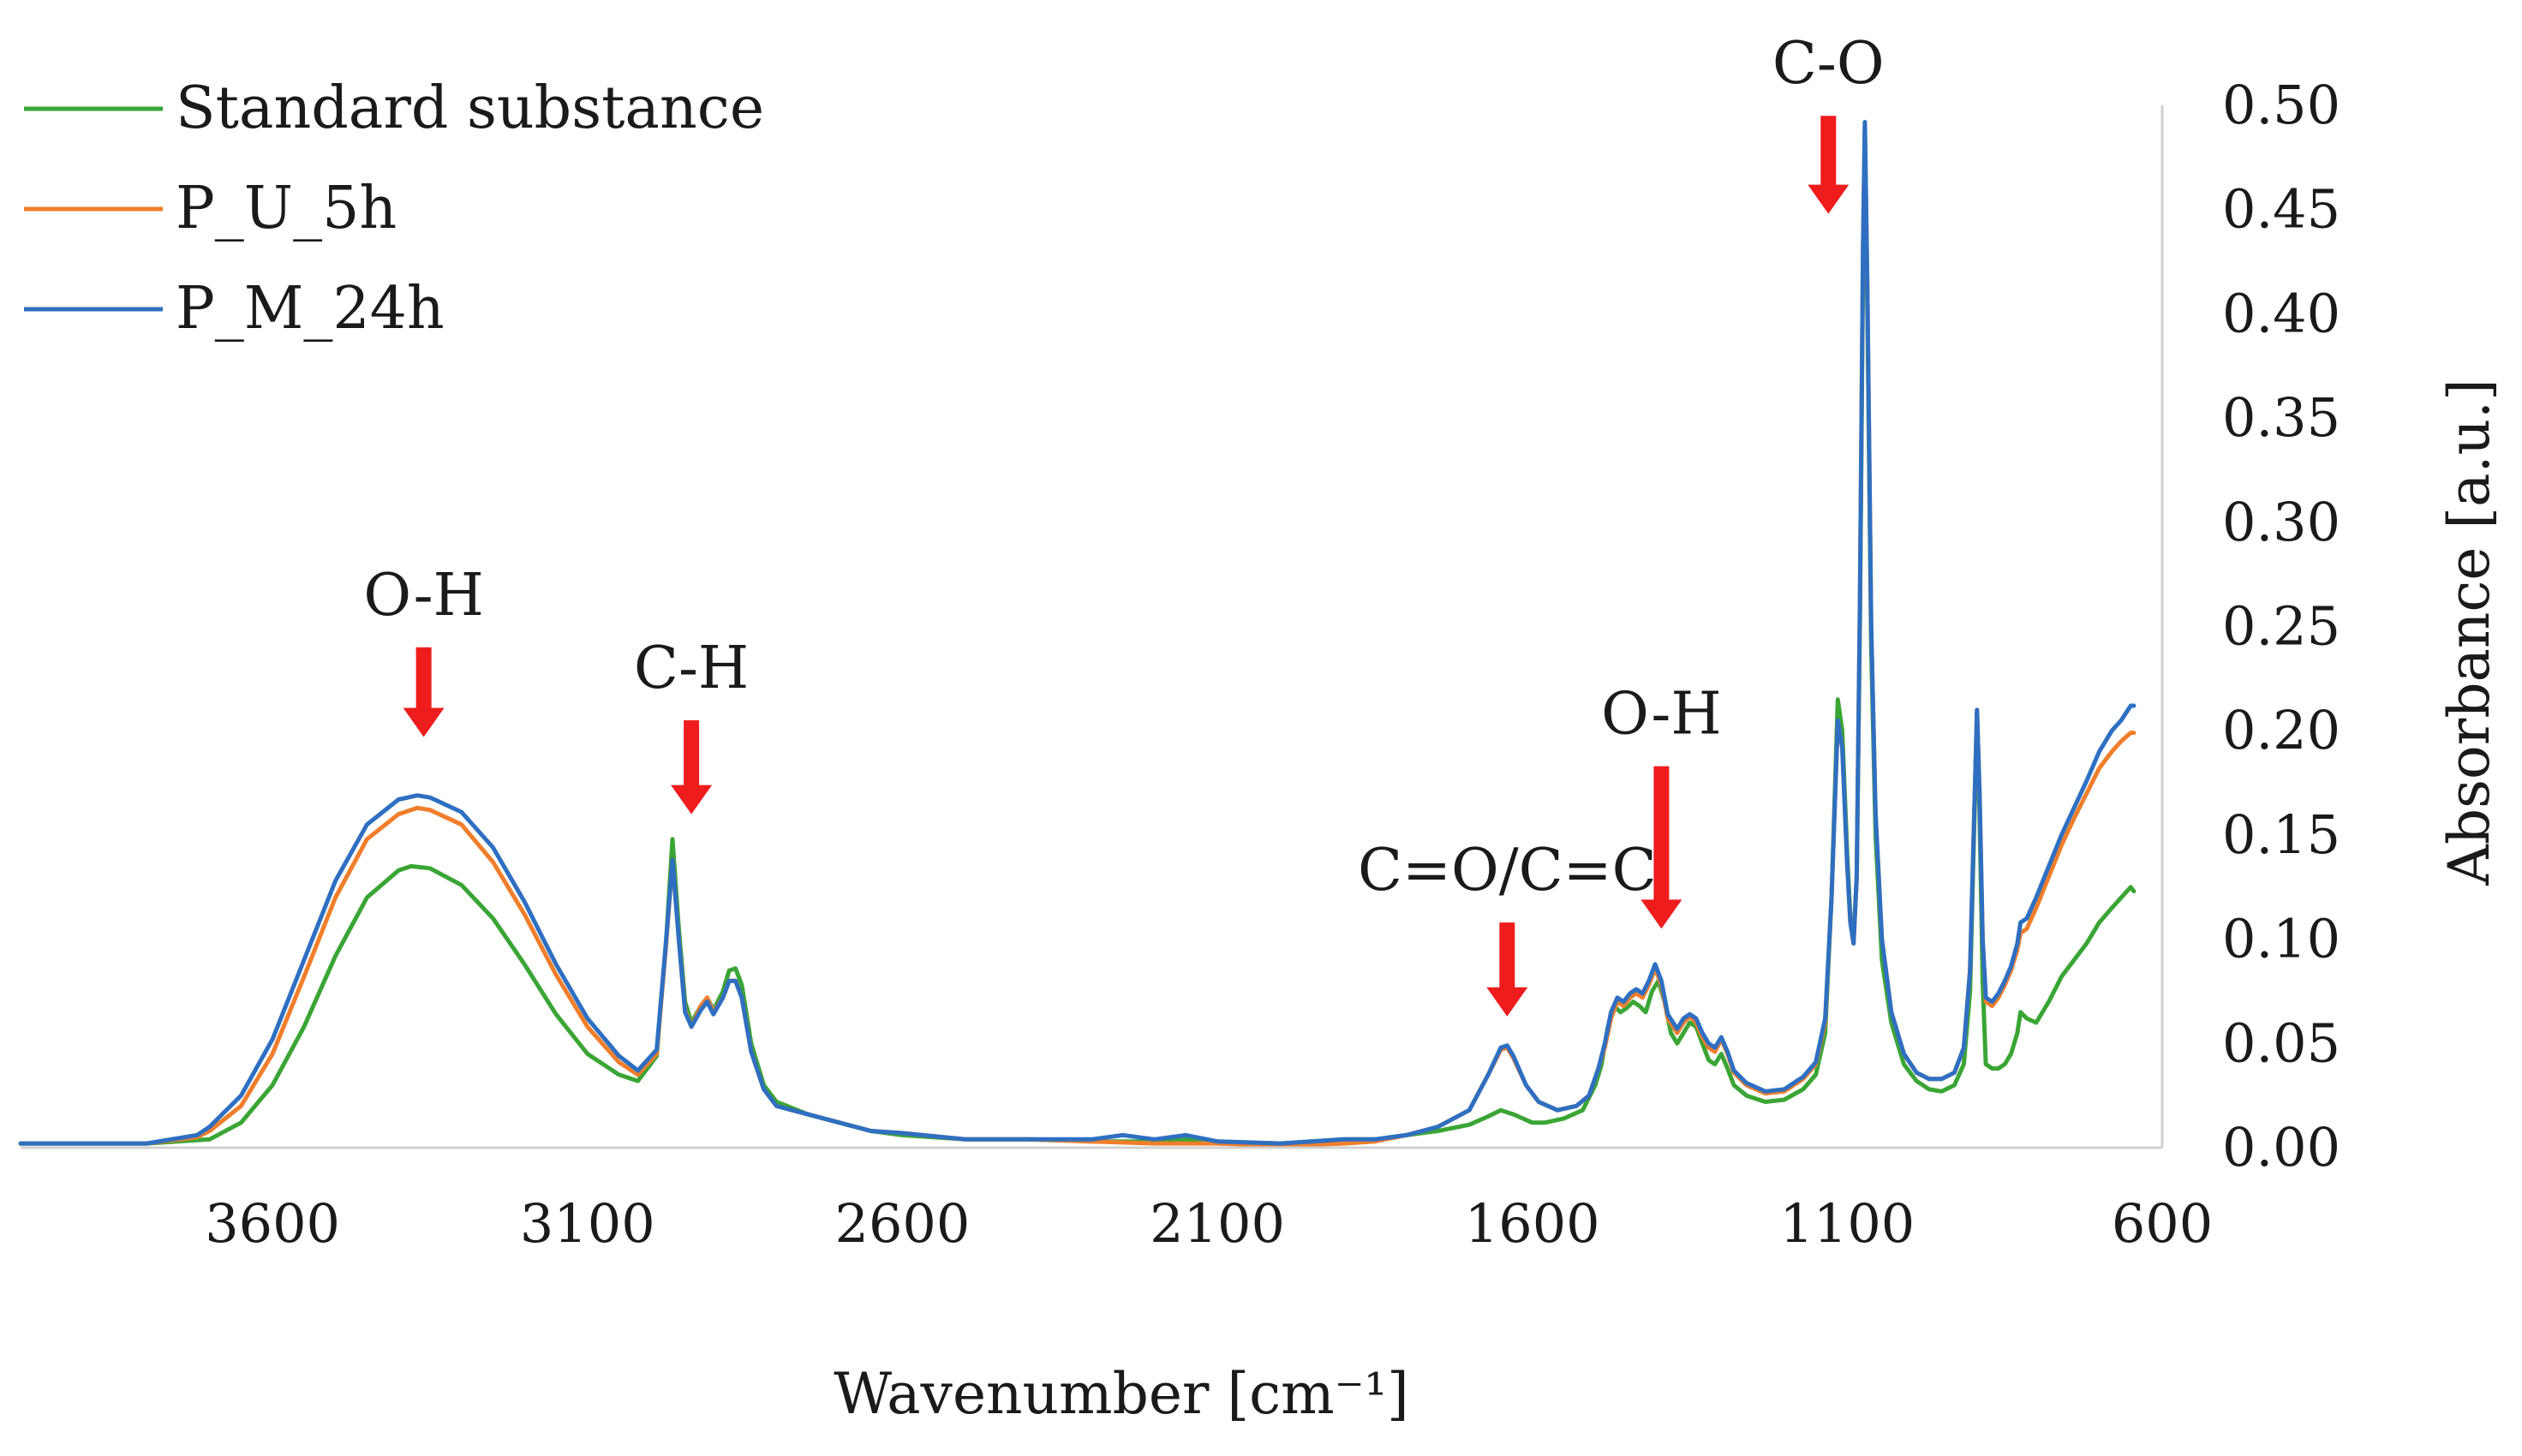  Describe the element at coordinates (2281, 417) in the screenshot. I see `y-tick-label-8: 0.35` at that location.